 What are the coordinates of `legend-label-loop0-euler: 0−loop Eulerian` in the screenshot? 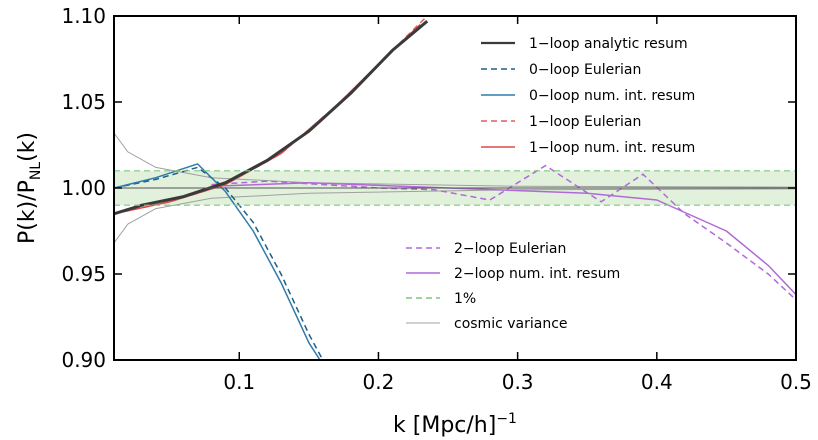 It's located at (585, 70).